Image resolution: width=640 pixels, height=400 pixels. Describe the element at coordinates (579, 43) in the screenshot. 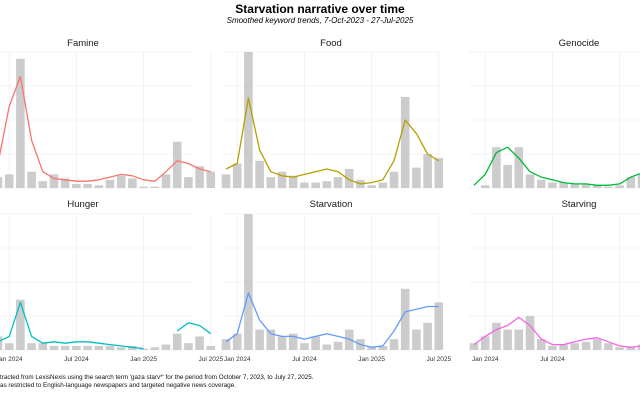

I see `facet-title-genocide: Genocide` at that location.